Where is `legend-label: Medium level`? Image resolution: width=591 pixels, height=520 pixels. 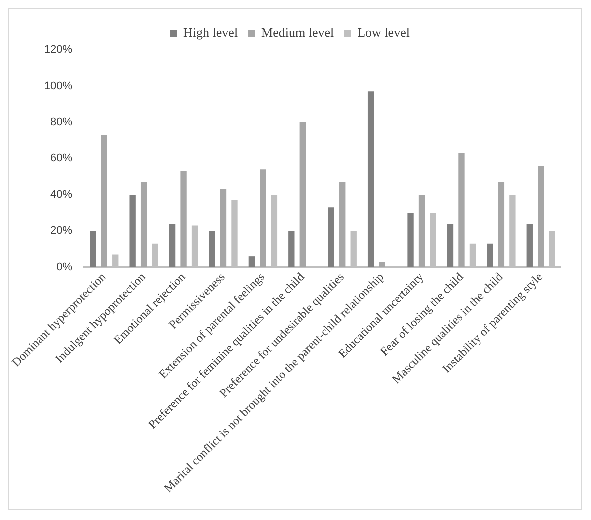 legend-label: Medium level is located at coordinates (298, 32).